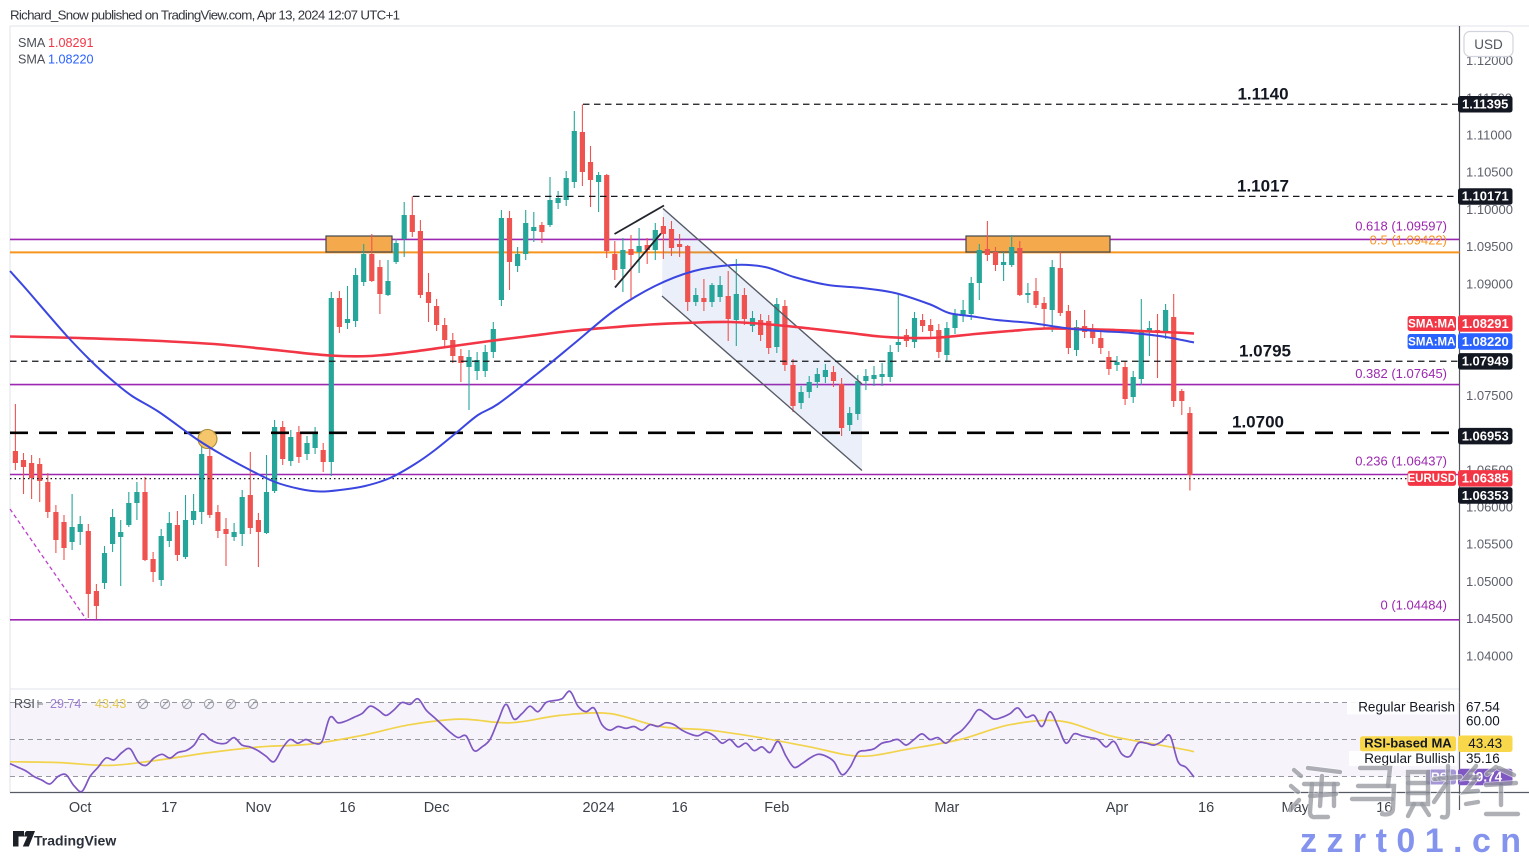 Image resolution: width=1529 pixels, height=857 pixels. I want to click on svg-text: 1.05500, so click(1489, 544).